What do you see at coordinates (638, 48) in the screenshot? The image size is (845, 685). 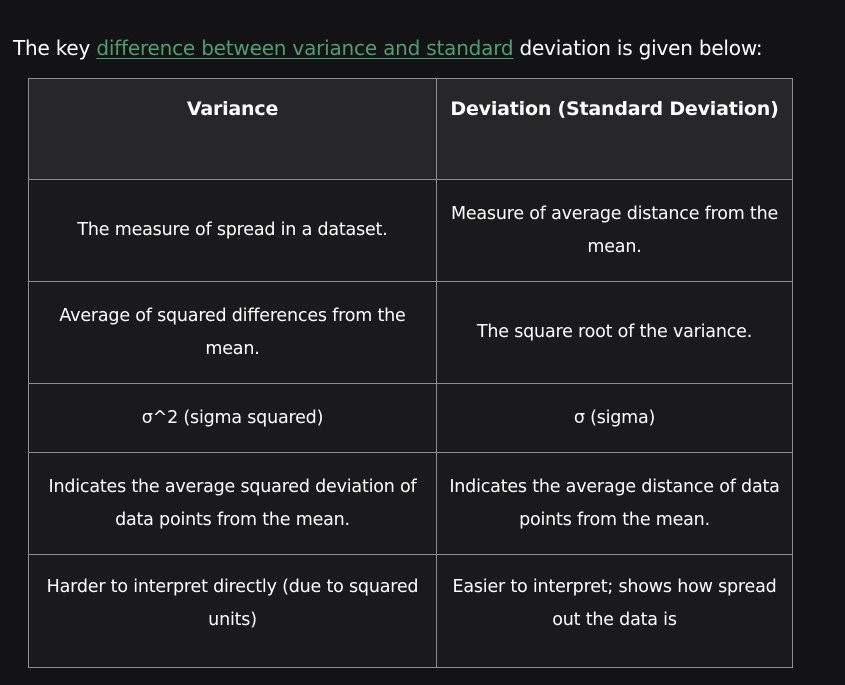 I see `intro-text-end: deviation is given below:` at bounding box center [638, 48].